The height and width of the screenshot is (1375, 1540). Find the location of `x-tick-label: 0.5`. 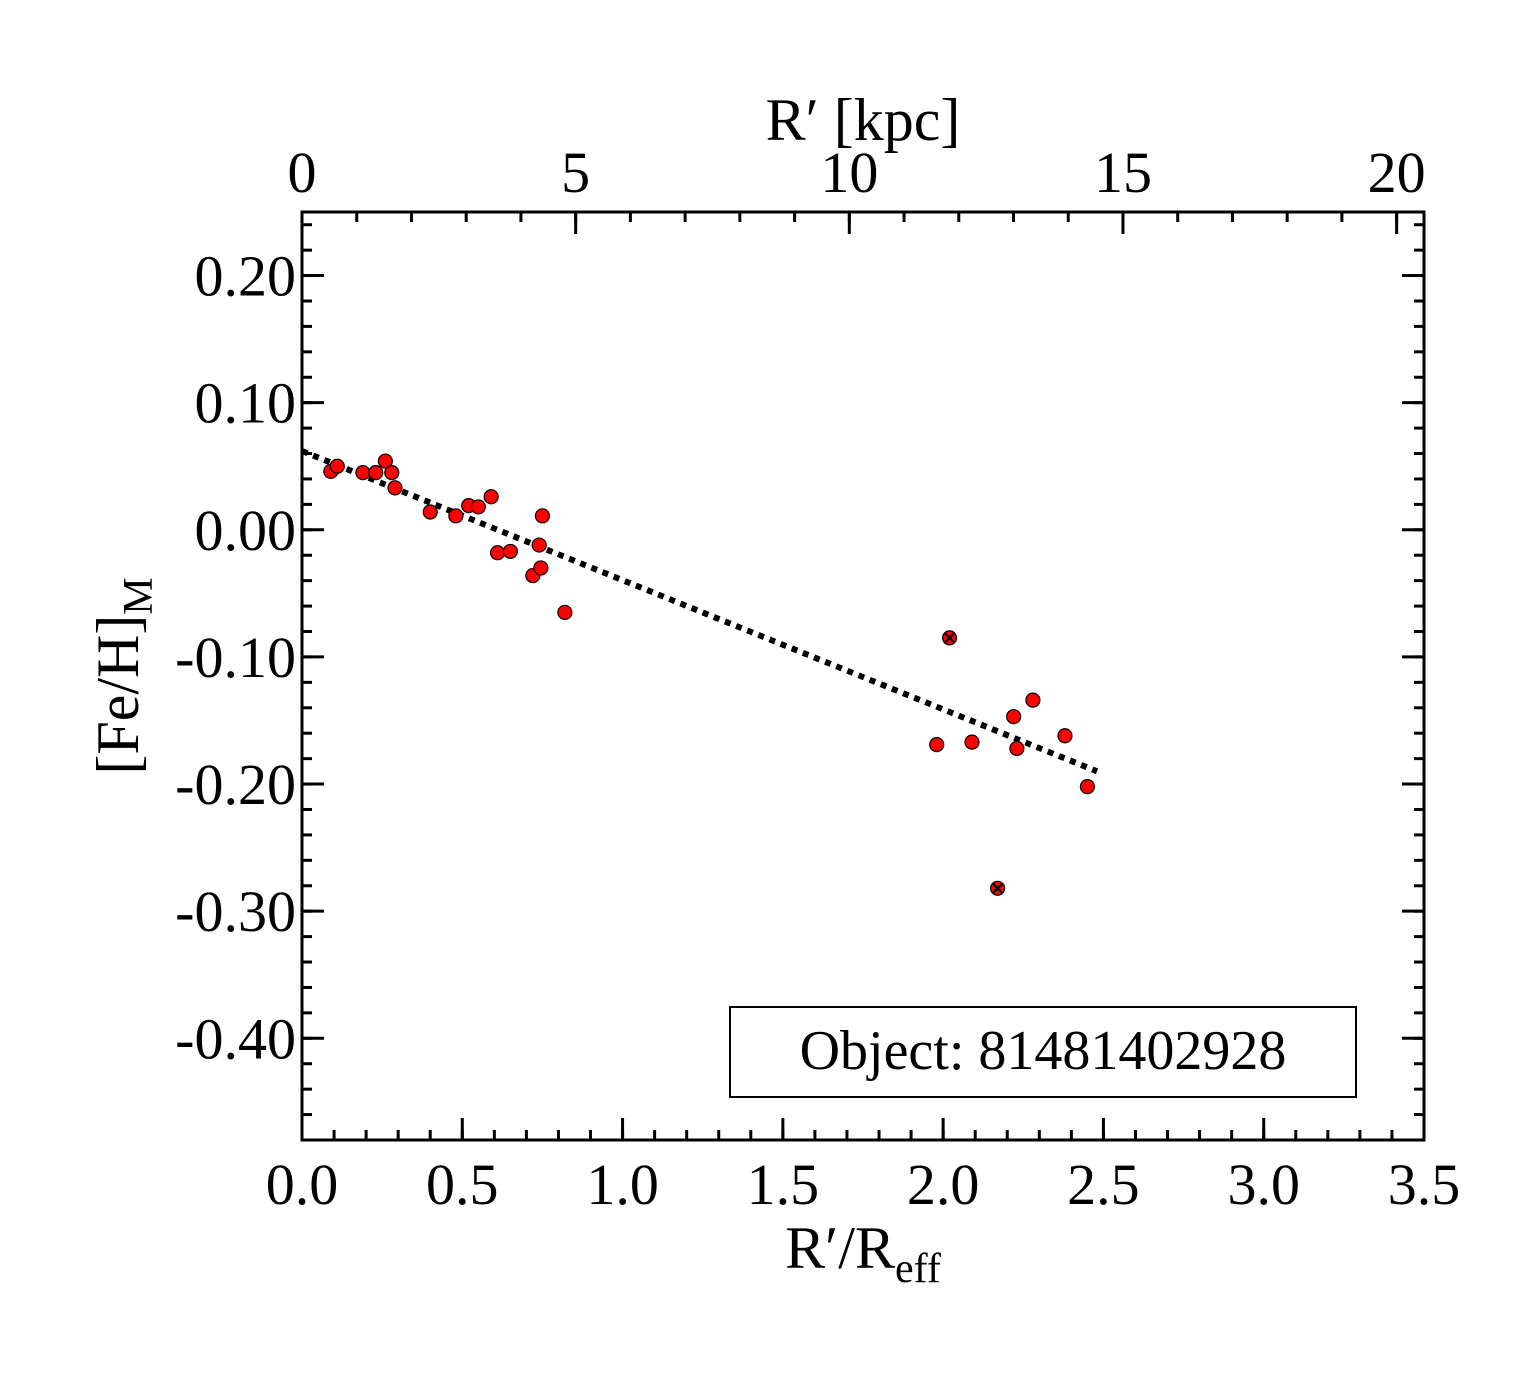

x-tick-label: 0.5 is located at coordinates (462, 1184).